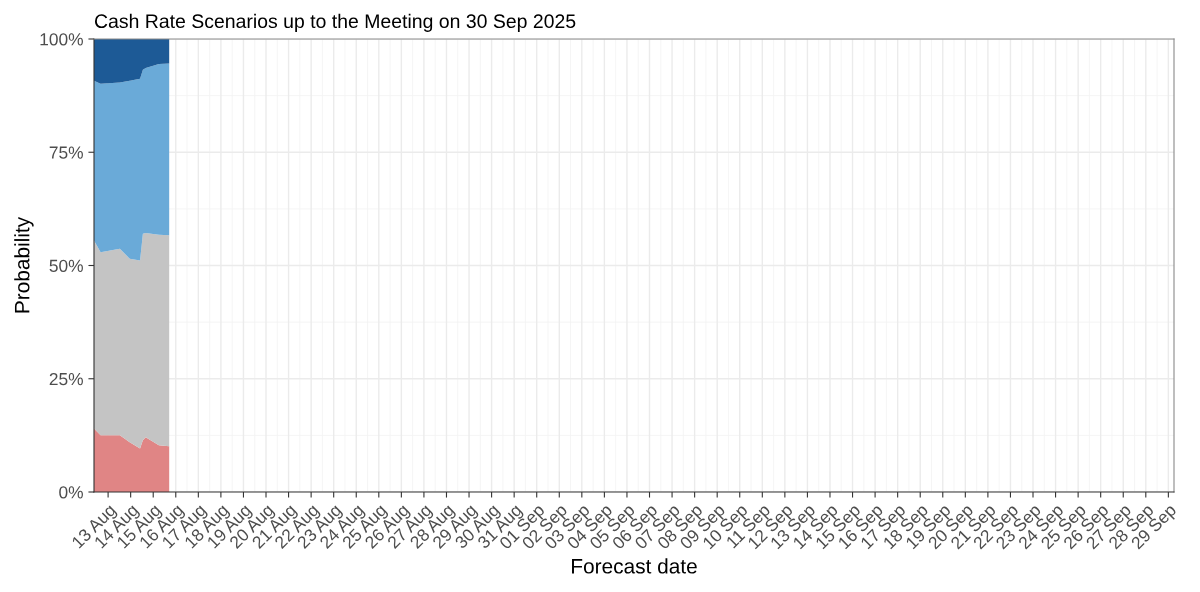  Describe the element at coordinates (335, 22) in the screenshot. I see `chart-title: Cash Rate Scenarios up to the Meeting on 30 Sep 2025` at that location.